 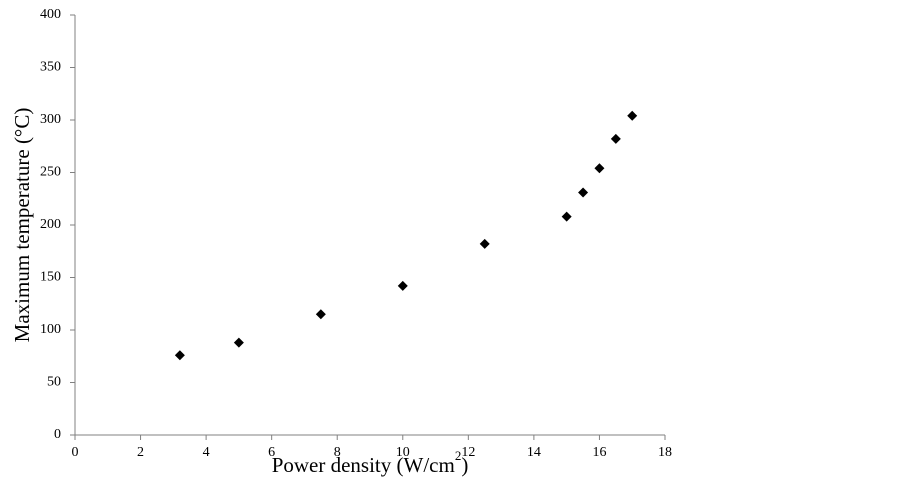 I want to click on x-tick-label: 12, so click(x=468, y=452).